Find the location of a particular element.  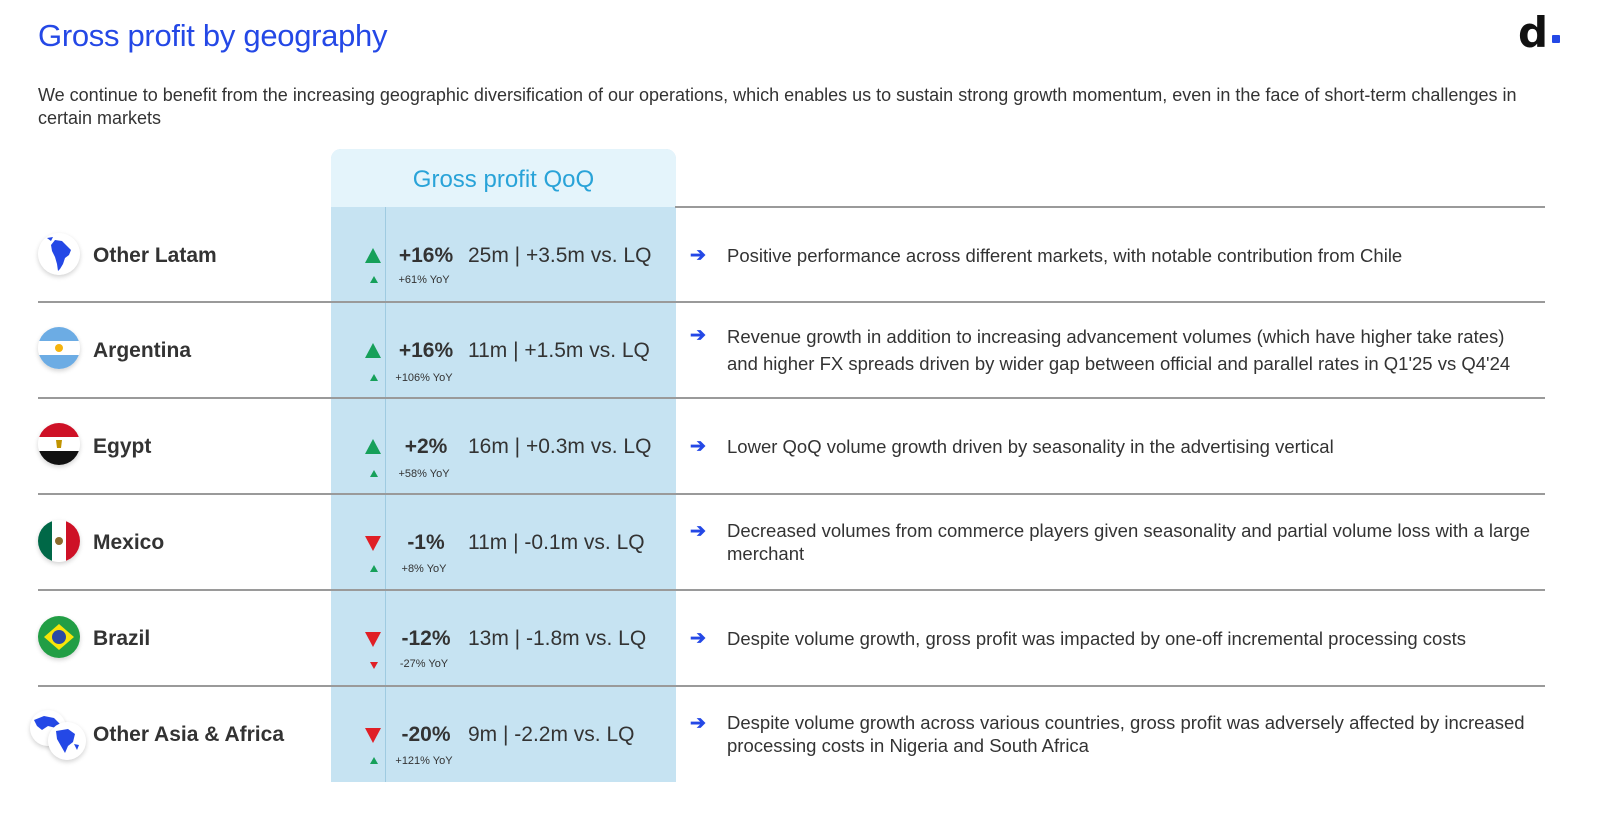

africa-globe-icon is located at coordinates (67, 741).